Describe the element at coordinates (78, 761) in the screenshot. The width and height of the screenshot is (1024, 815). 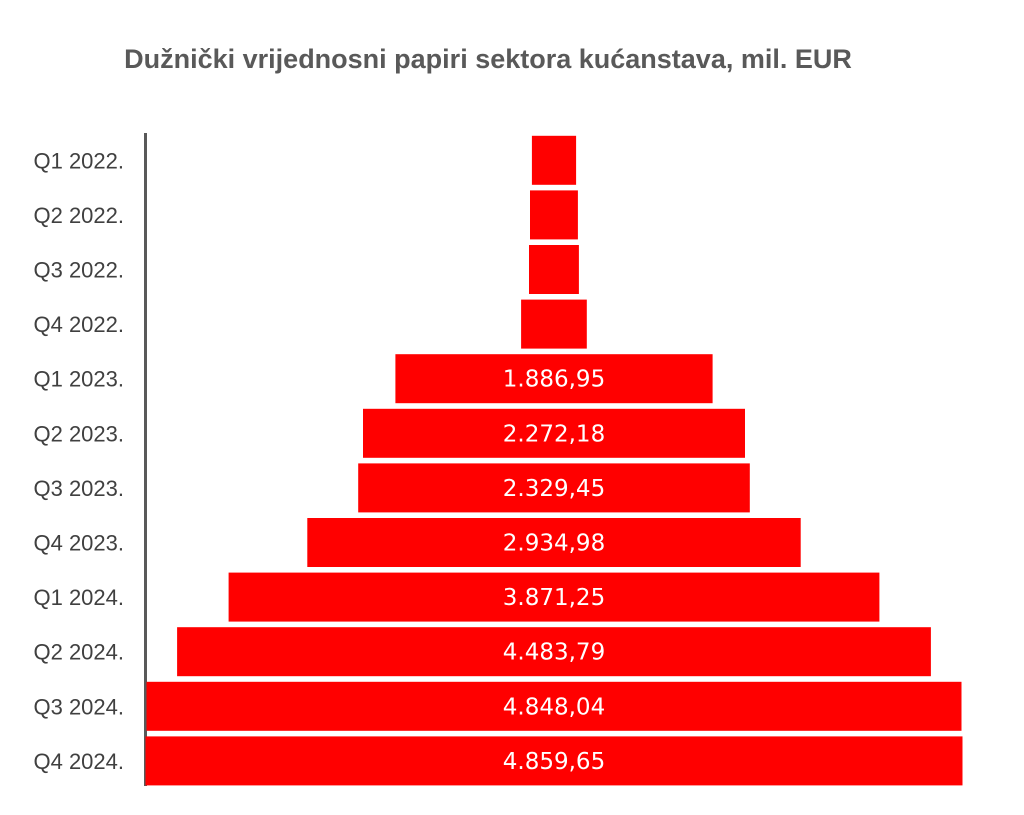
I see `category-tick-label: Q4 2024.` at that location.